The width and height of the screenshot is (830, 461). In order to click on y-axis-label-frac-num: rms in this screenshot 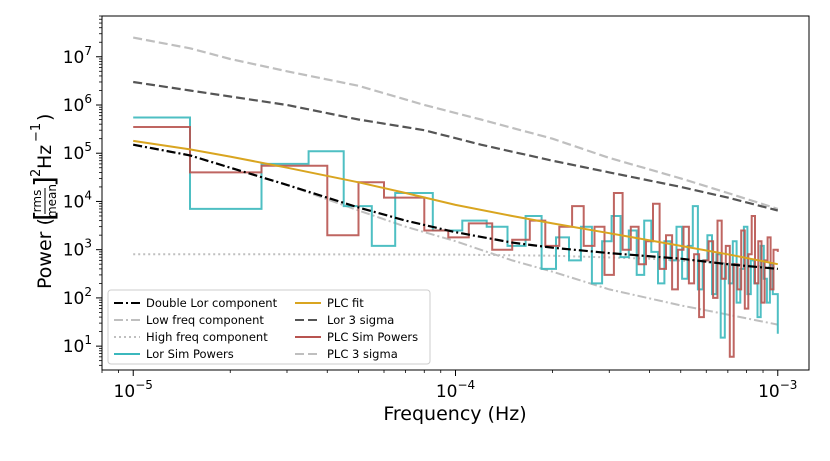, I will do `click(37, 201)`.